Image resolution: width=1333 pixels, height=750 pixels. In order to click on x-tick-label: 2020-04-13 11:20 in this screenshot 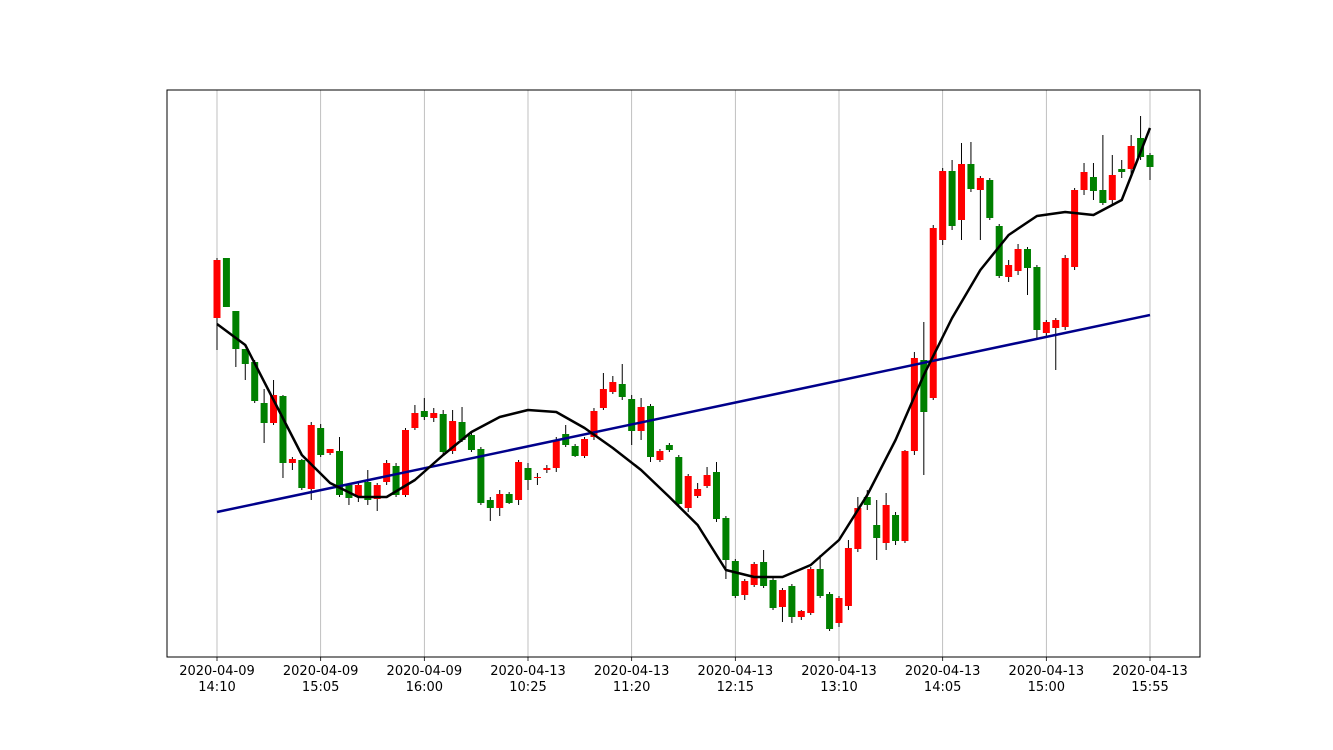, I will do `click(631, 679)`.